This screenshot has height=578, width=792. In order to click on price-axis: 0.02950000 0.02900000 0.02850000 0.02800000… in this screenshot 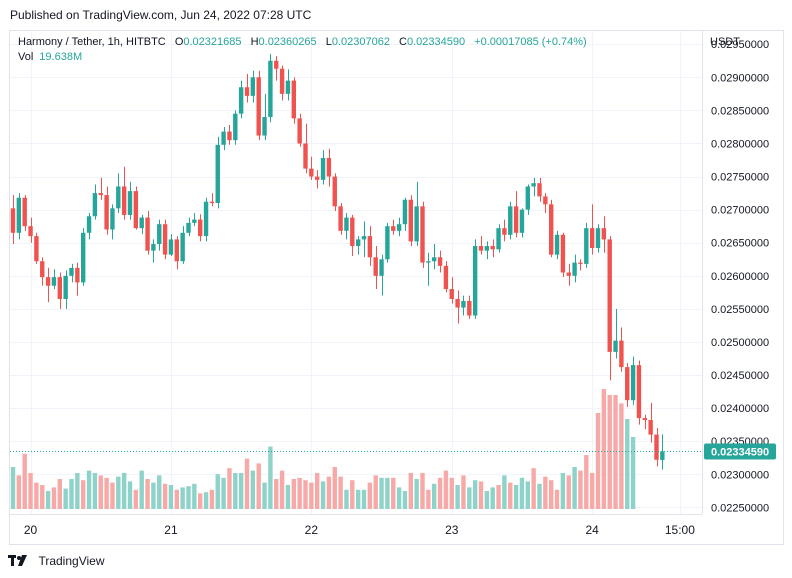, I will do `click(743, 272)`.